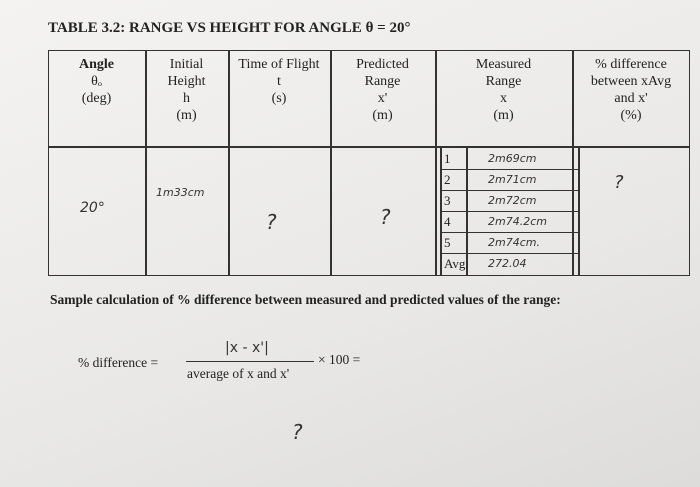 This screenshot has height=487, width=700. Describe the element at coordinates (503, 90) in the screenshot. I see `header-cell: Measured Range x (m)` at that location.